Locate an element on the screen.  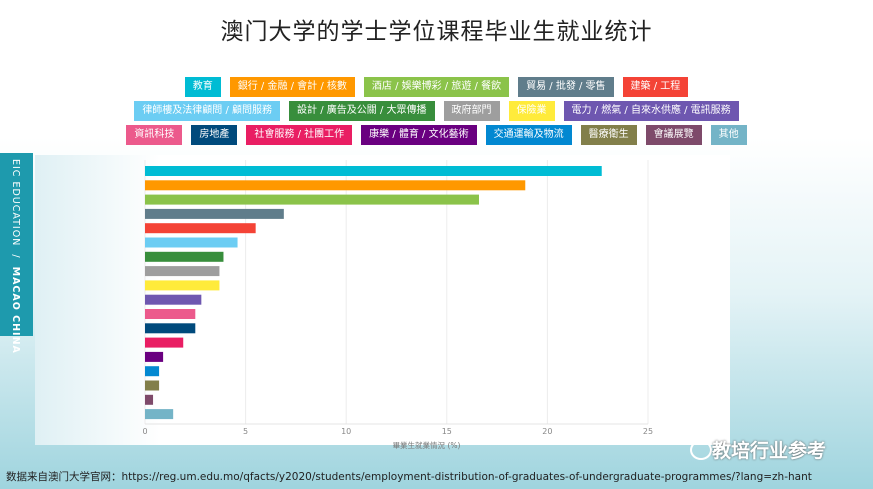
legend-item: 資訊科技 is located at coordinates (154, 135).